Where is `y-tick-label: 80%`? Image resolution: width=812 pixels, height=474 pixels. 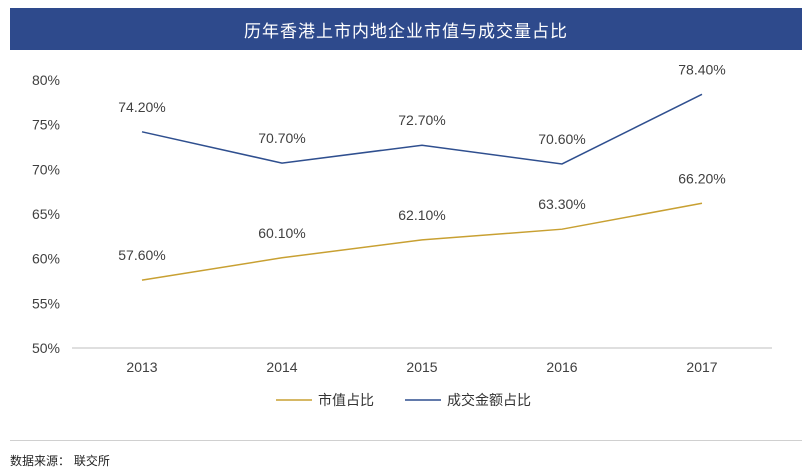 y-tick-label: 80% is located at coordinates (46, 80).